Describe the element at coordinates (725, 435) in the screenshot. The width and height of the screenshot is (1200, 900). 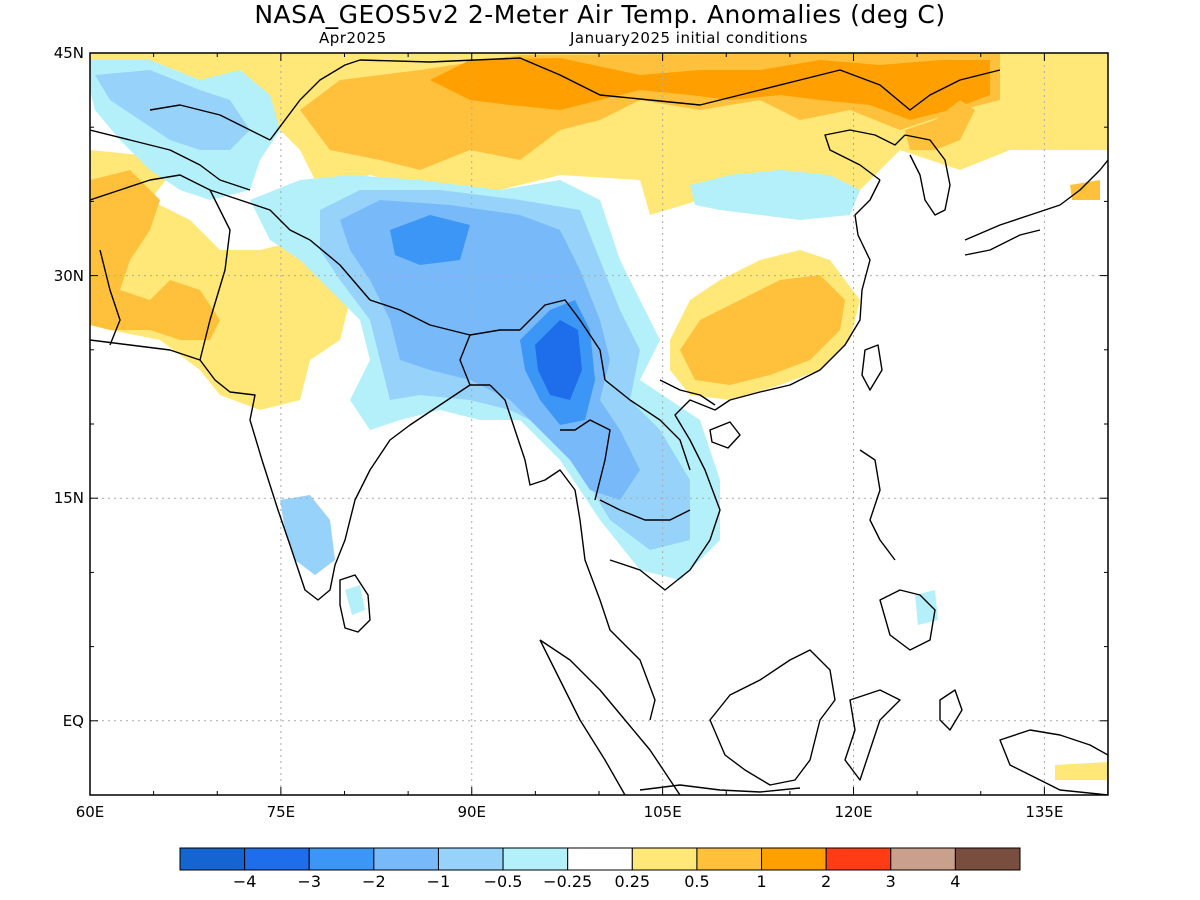
I see `coast-hainan` at that location.